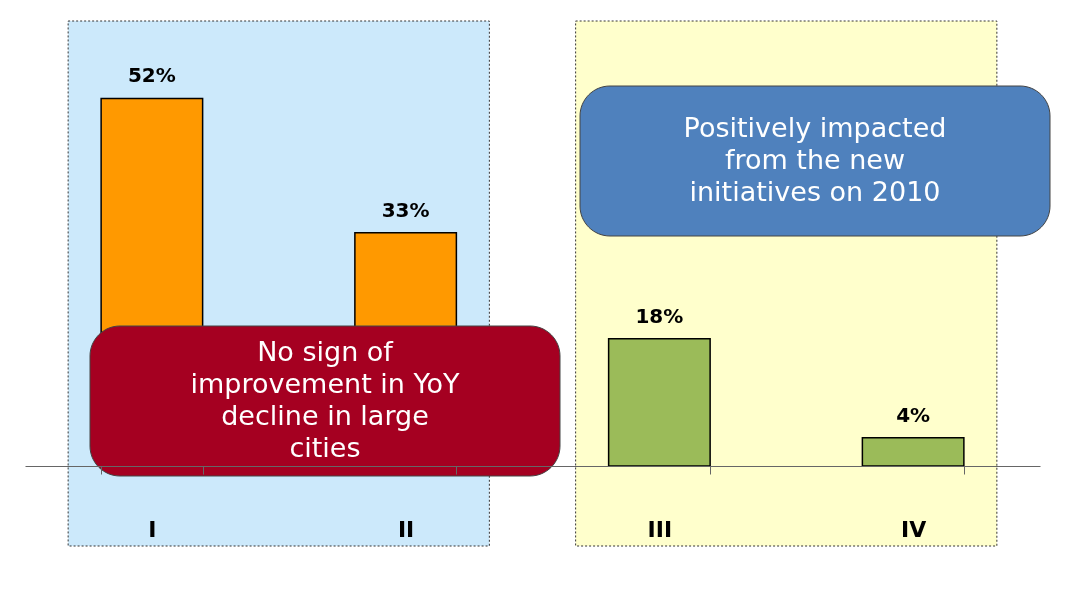 The height and width of the screenshot is (598, 1075). Describe the element at coordinates (325, 399) in the screenshot. I see `annotation: No sign of improvement in YoY decline in large cities` at that location.